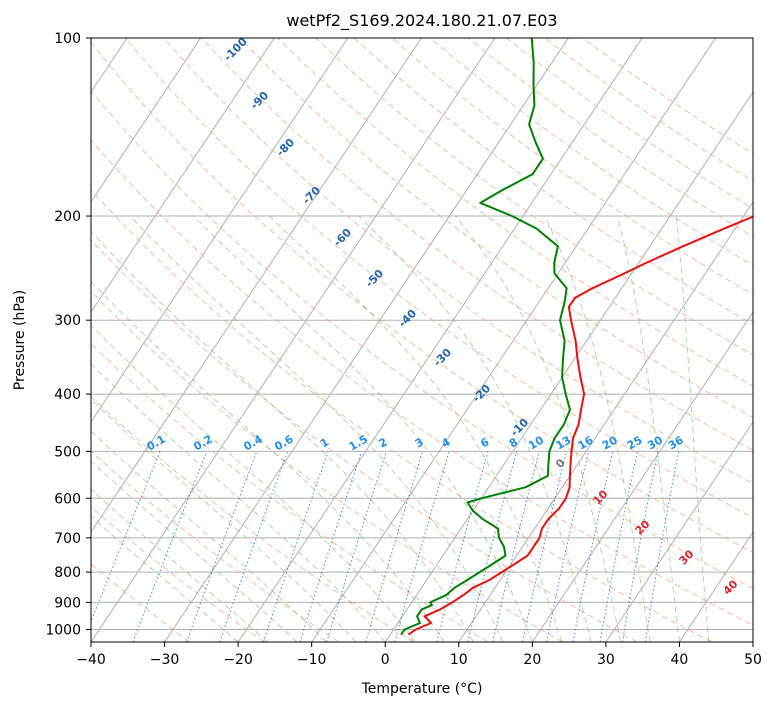 This screenshot has height=708, width=775. I want to click on isotherm-label: -70, so click(311, 195).